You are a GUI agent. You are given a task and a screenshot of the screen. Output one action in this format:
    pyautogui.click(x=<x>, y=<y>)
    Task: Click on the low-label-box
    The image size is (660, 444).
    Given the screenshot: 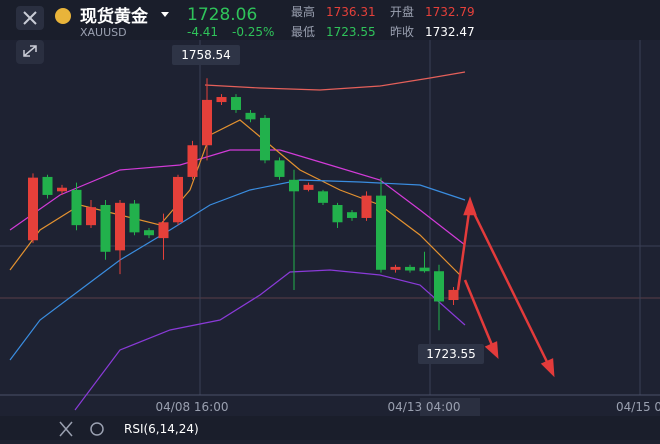 What is the action you would take?
    pyautogui.click(x=451, y=354)
    